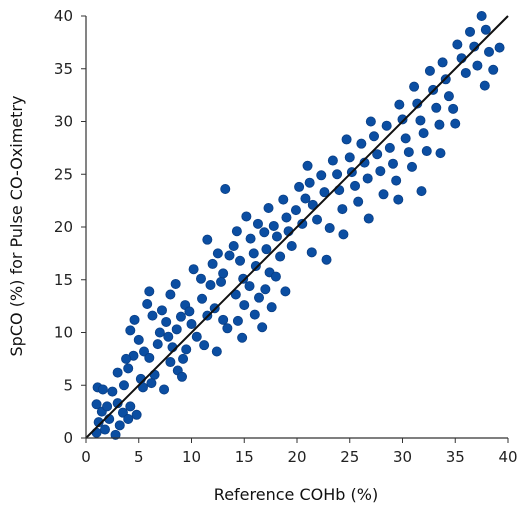 This screenshot has height=506, width=520. What do you see at coordinates (296, 457) in the screenshot?
I see `x-tick-label: 20` at bounding box center [296, 457].